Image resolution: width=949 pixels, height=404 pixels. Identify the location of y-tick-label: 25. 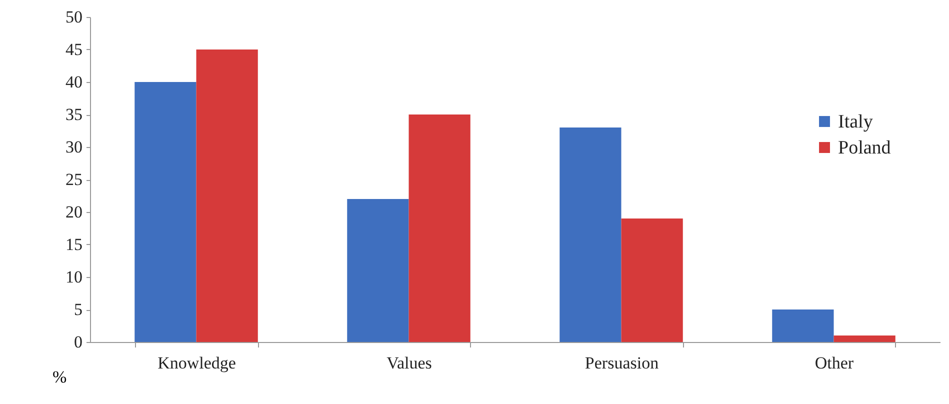
(74, 179).